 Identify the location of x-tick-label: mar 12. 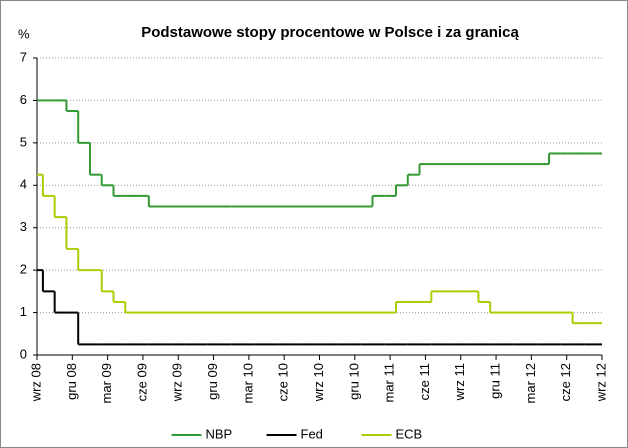
(530, 383).